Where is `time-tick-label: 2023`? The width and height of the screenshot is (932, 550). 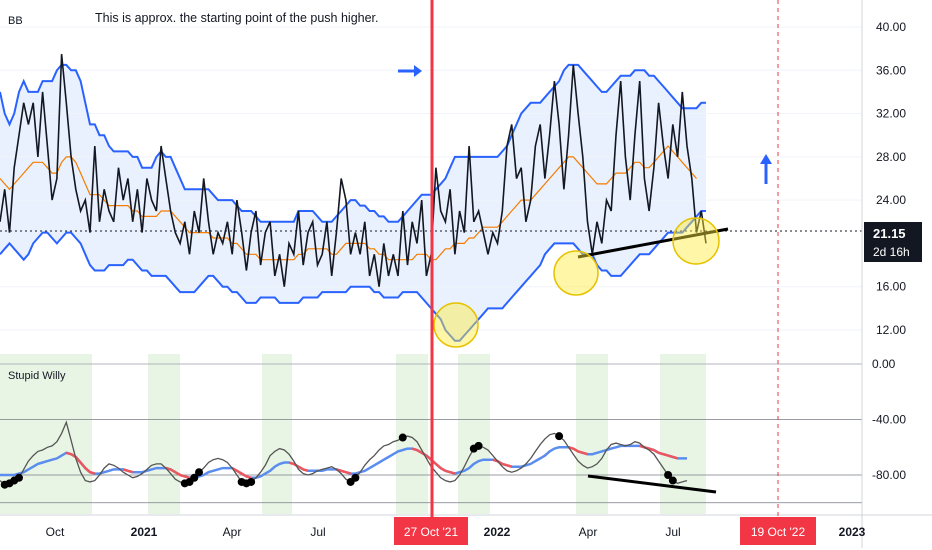 time-tick-label: 2023 is located at coordinates (852, 532).